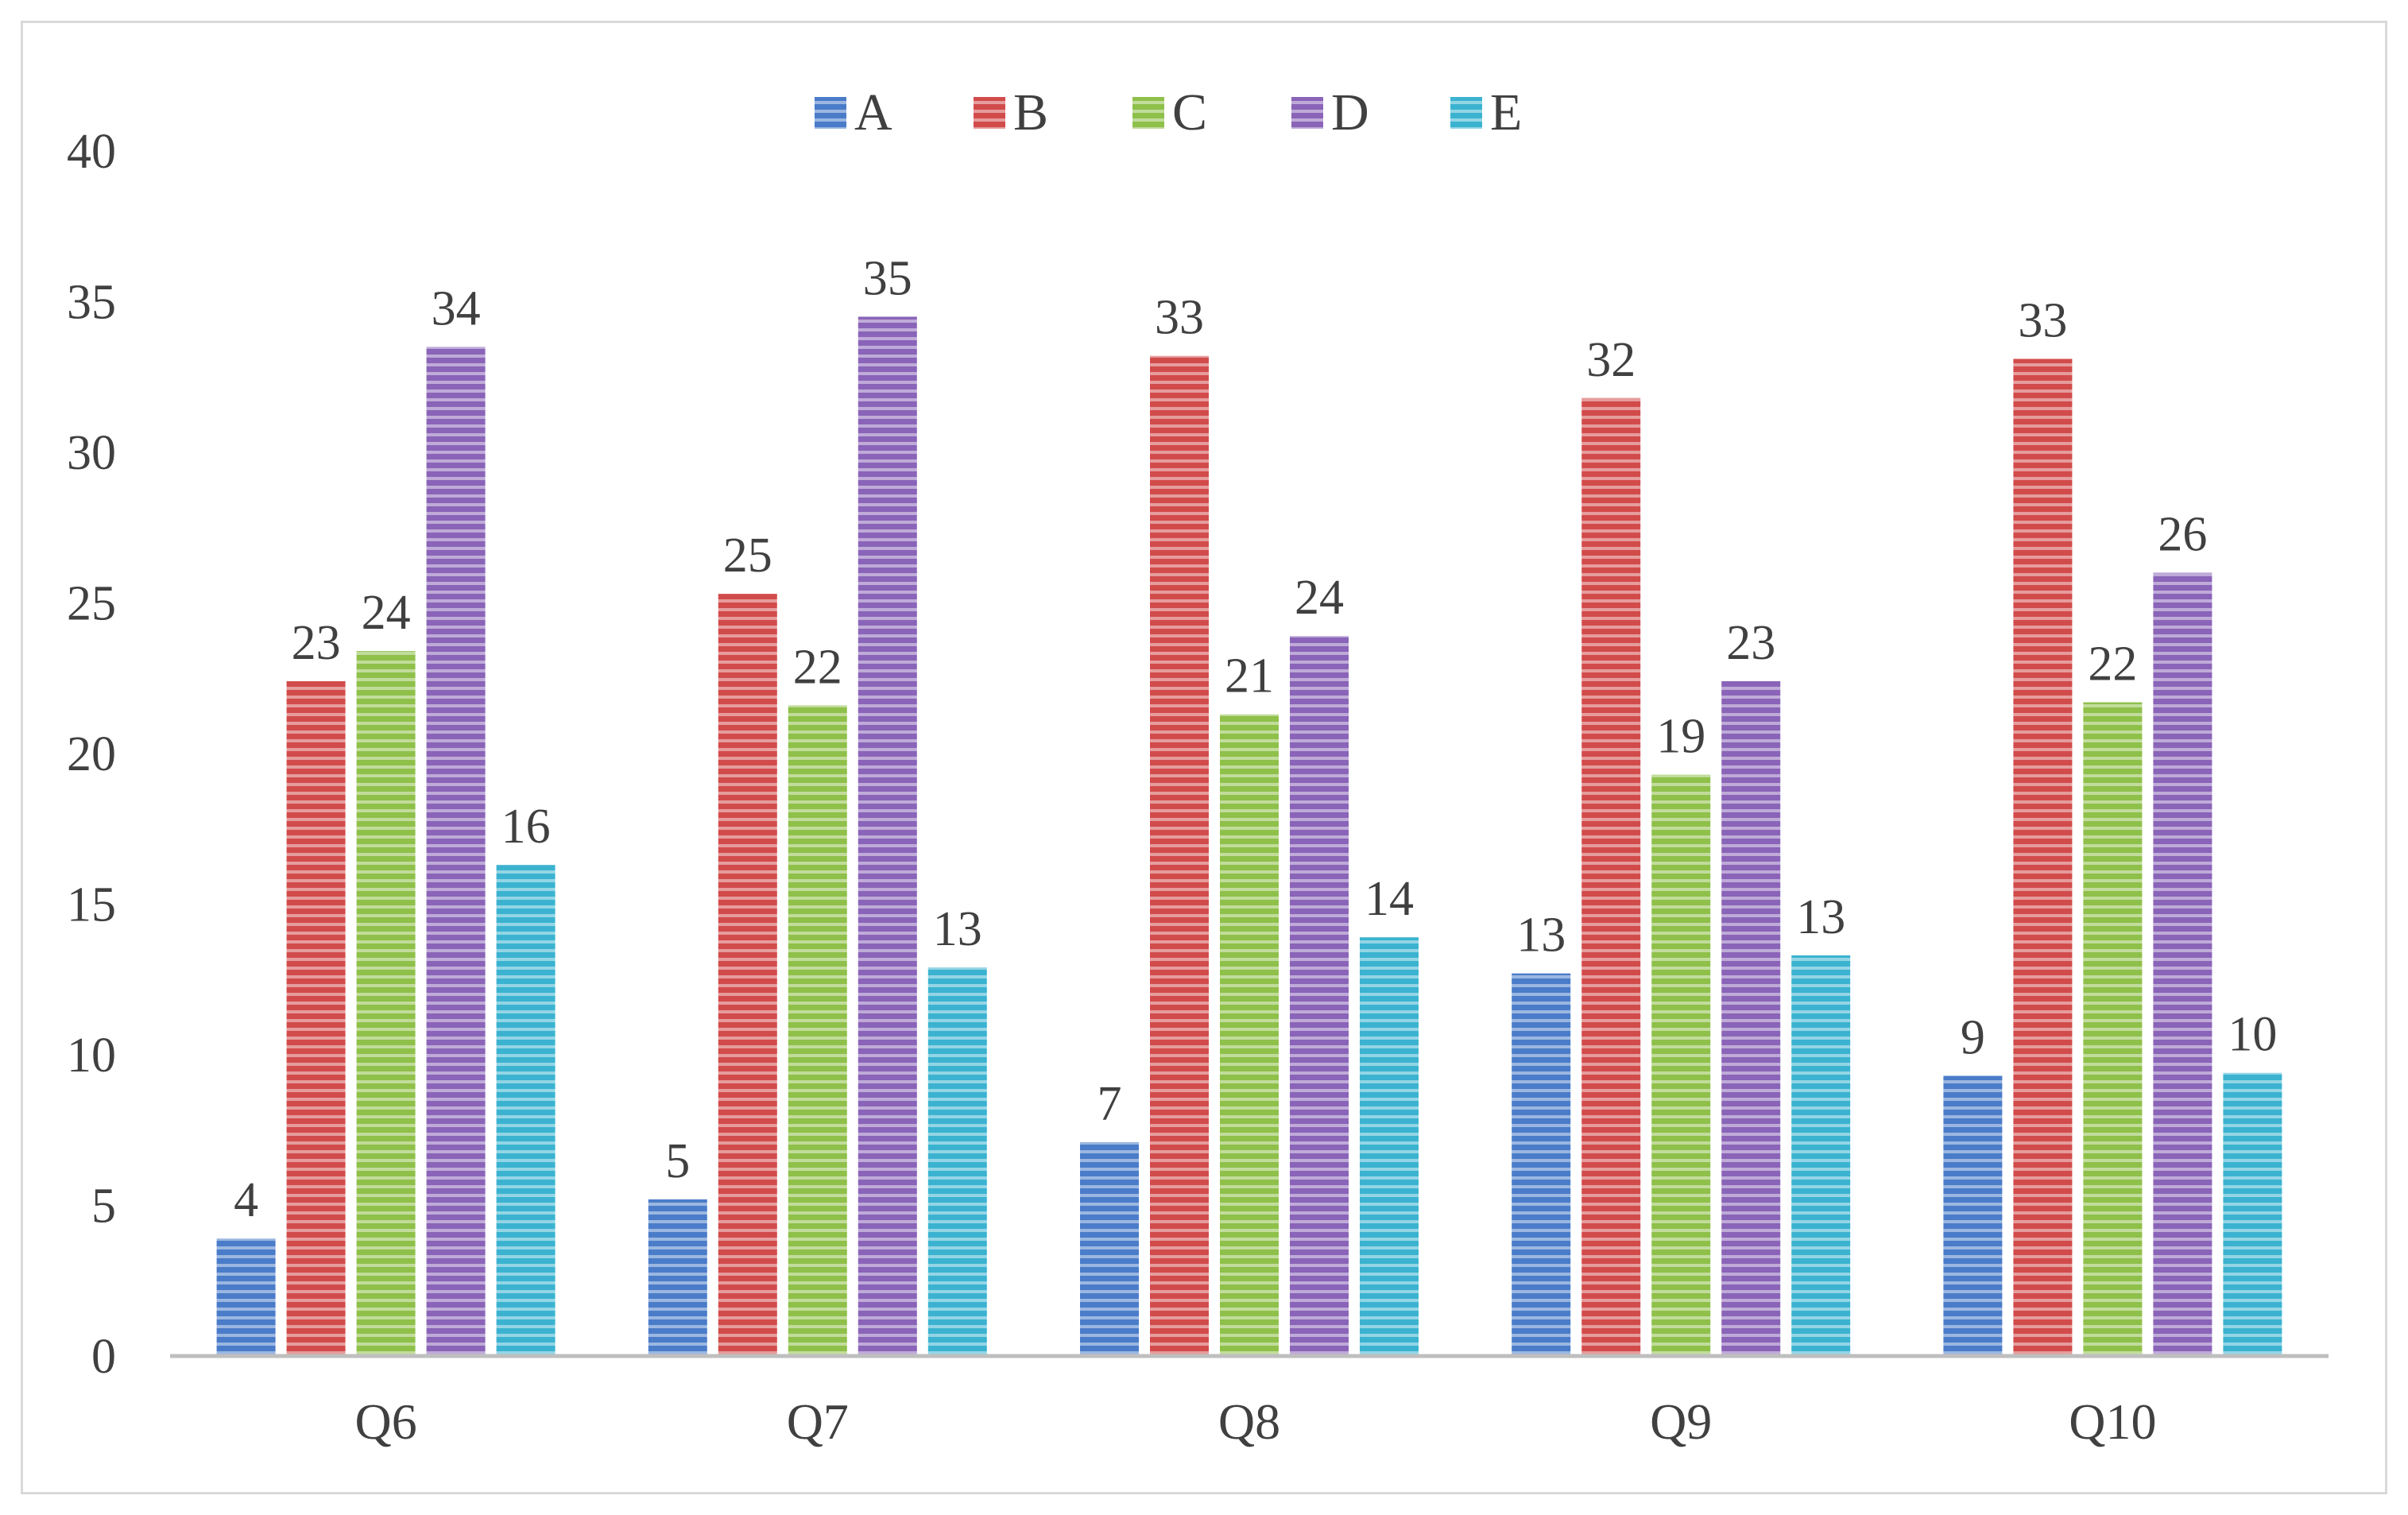  Describe the element at coordinates (92, 1056) in the screenshot. I see `y-tick-label: 10` at that location.